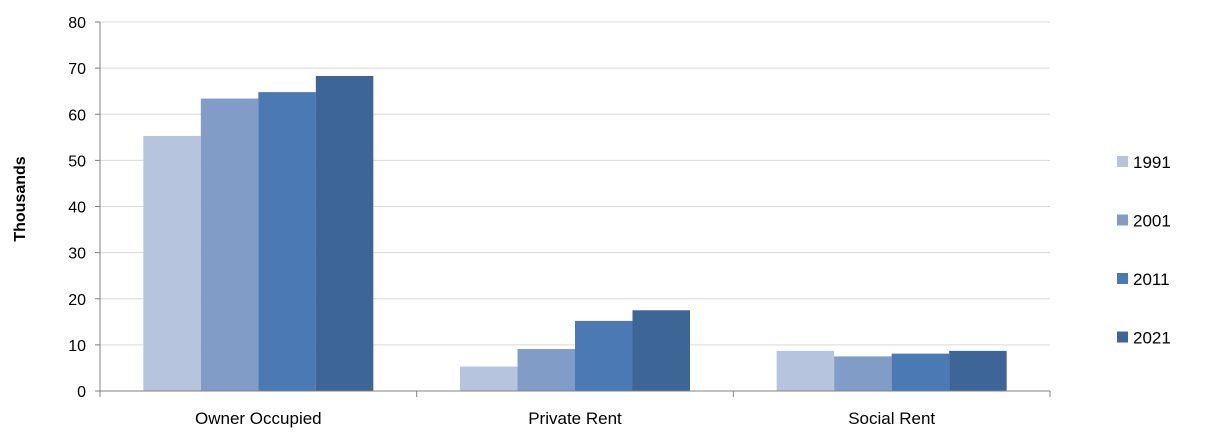  I want to click on y-tick-label: 10, so click(77, 346).